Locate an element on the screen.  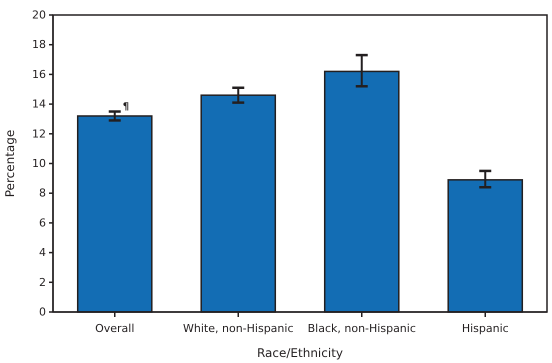
x-tick-label: Overall is located at coordinates (114, 329).